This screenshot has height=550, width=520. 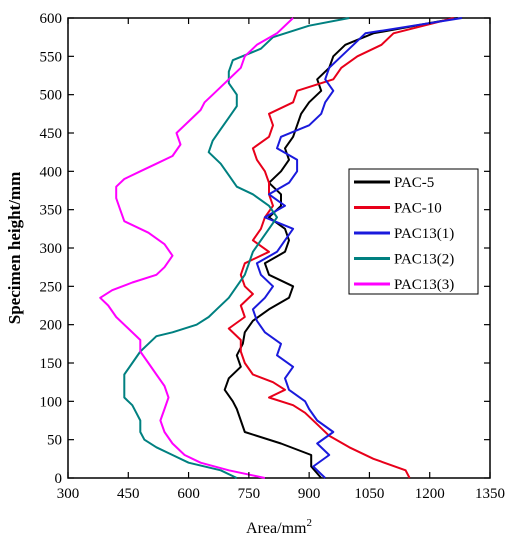 I want to click on y-axis-title: Specimen height/mm, so click(x=14, y=248).